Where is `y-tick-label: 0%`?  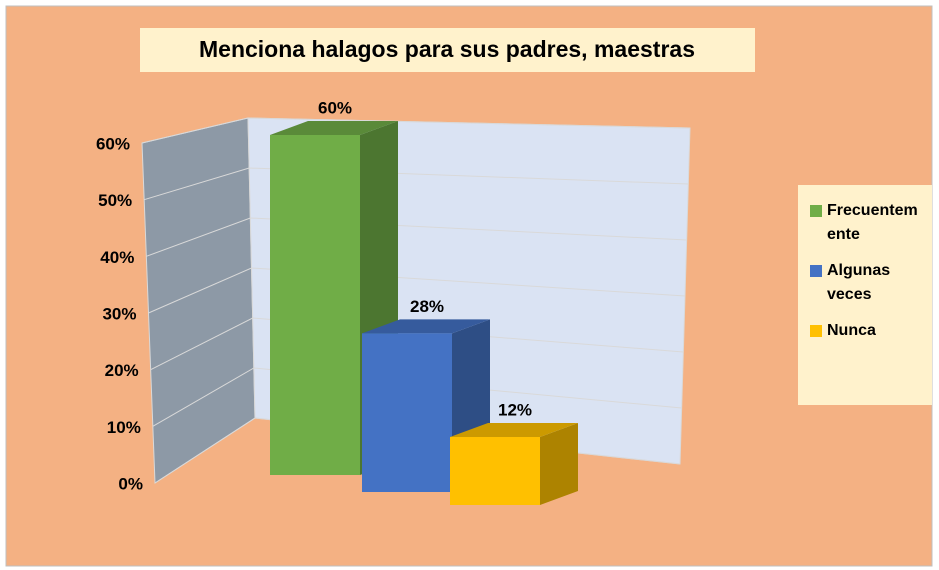 y-tick-label: 0% is located at coordinates (130, 483).